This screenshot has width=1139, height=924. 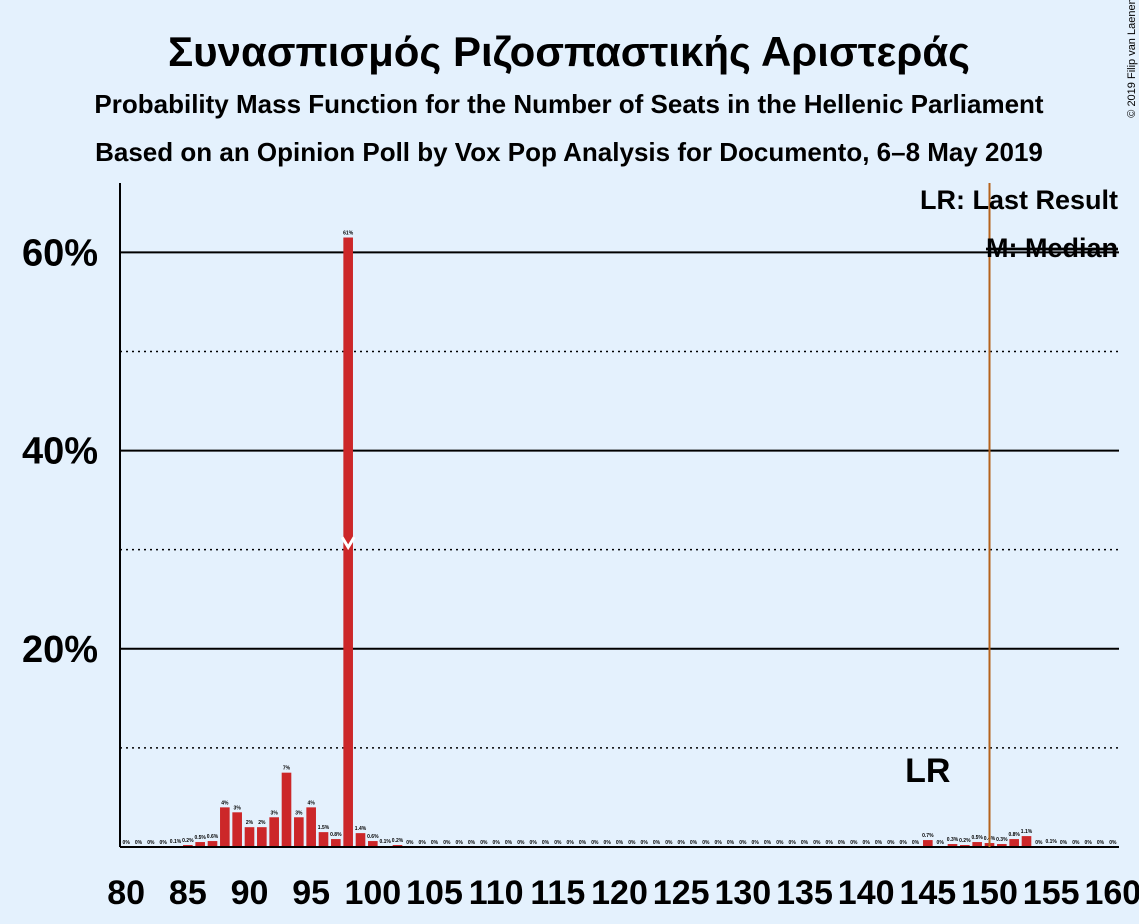 I want to click on bar-value-label: 0.7%, so click(x=928, y=836).